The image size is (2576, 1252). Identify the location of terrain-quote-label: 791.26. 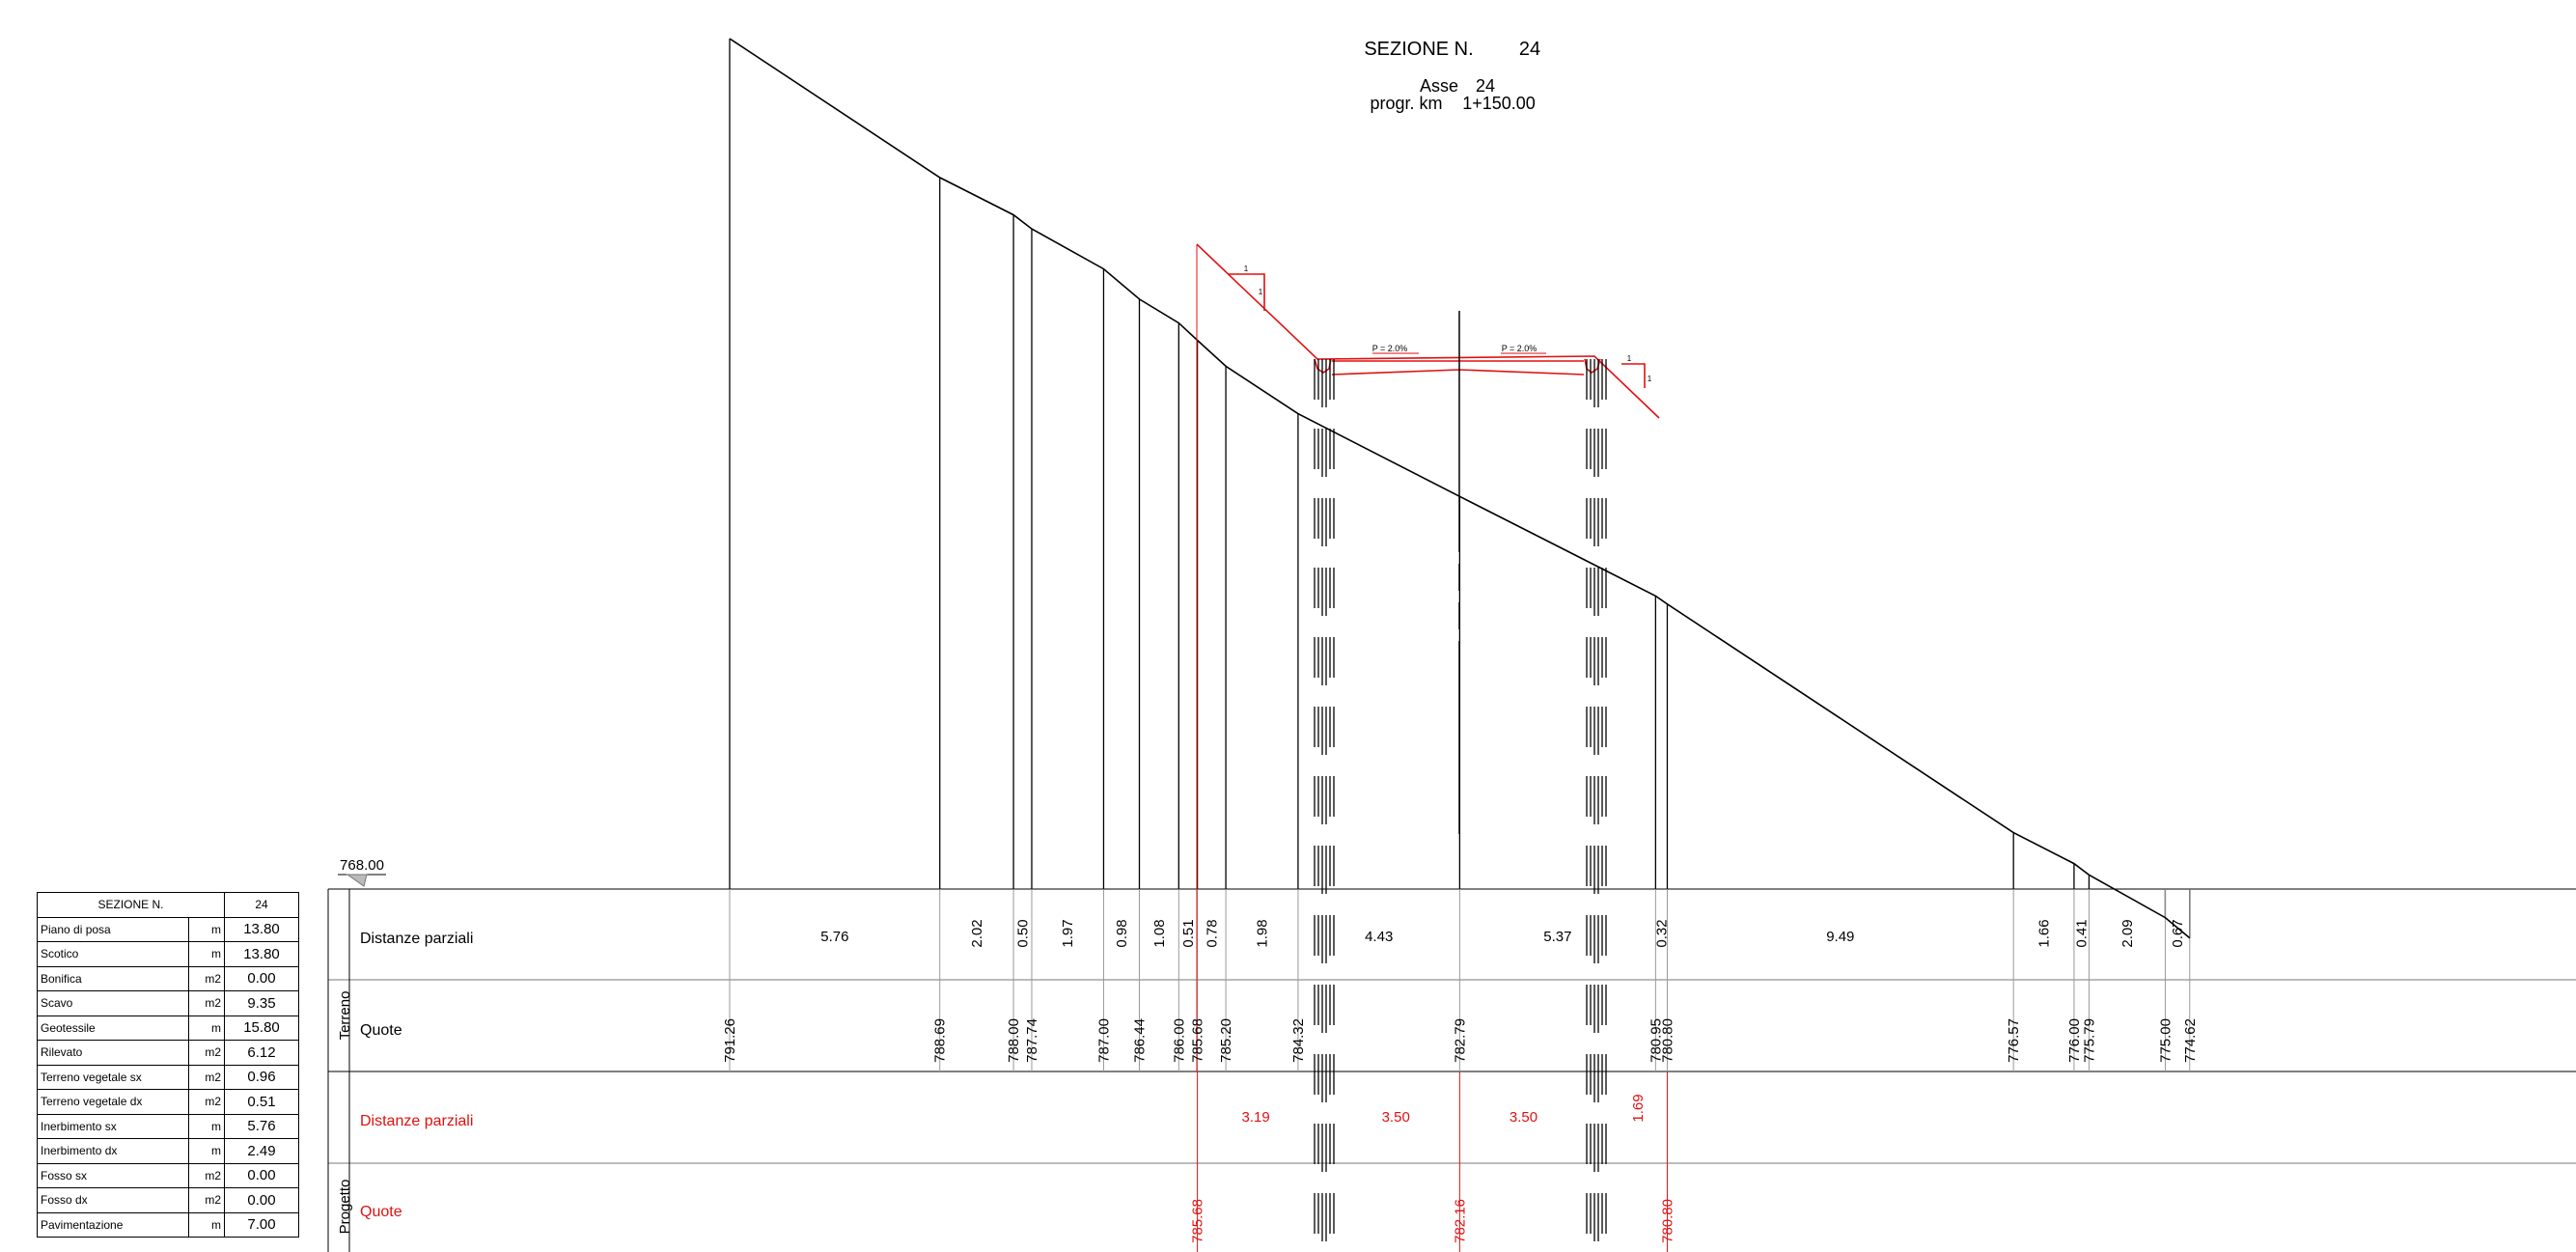
(730, 1040).